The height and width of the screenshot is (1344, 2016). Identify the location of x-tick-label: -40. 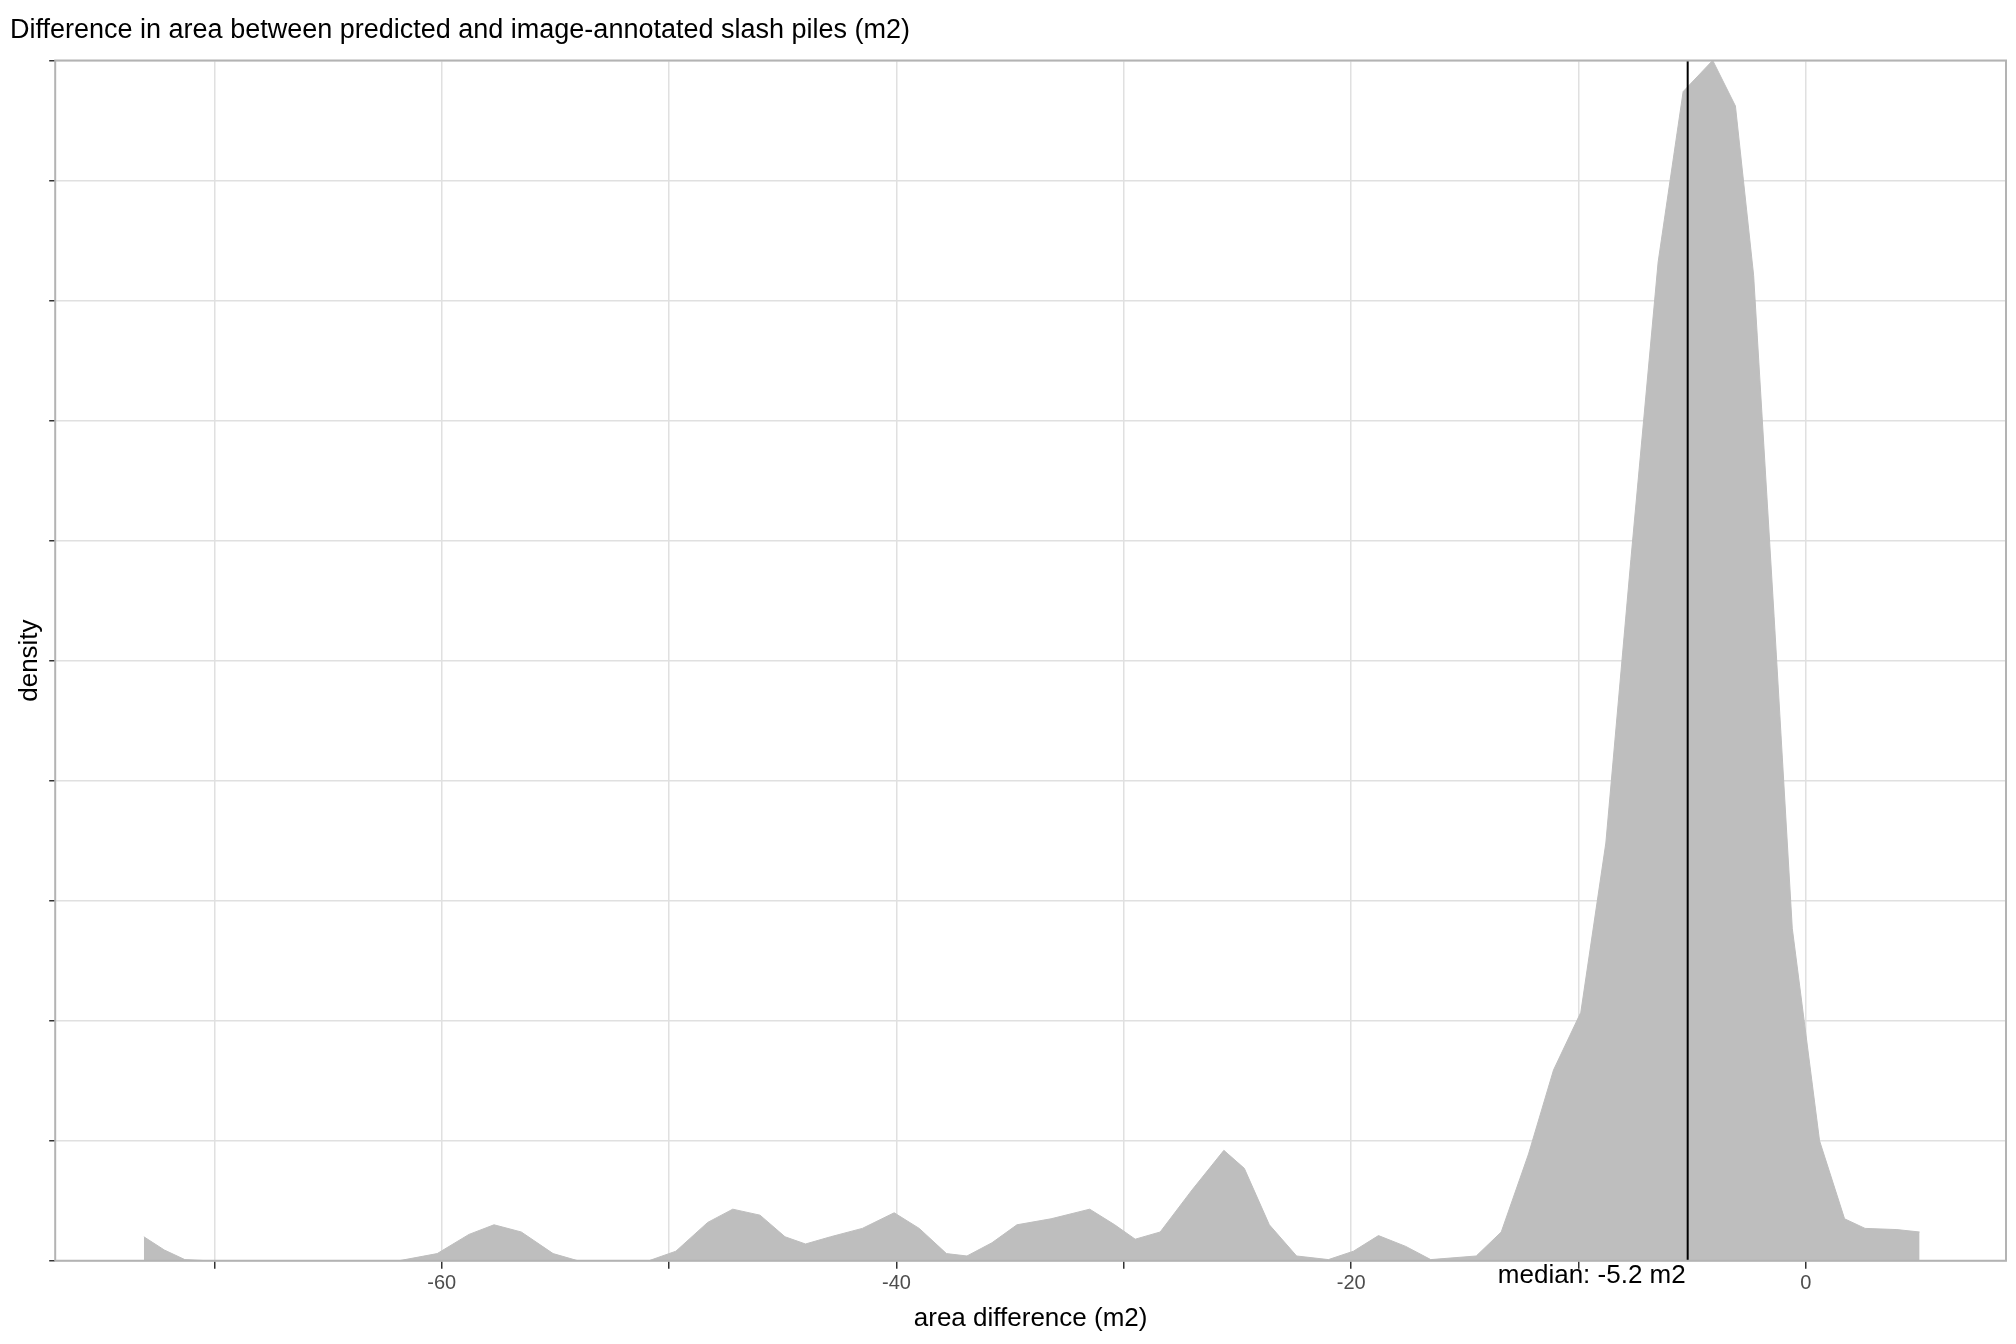
(896, 1282).